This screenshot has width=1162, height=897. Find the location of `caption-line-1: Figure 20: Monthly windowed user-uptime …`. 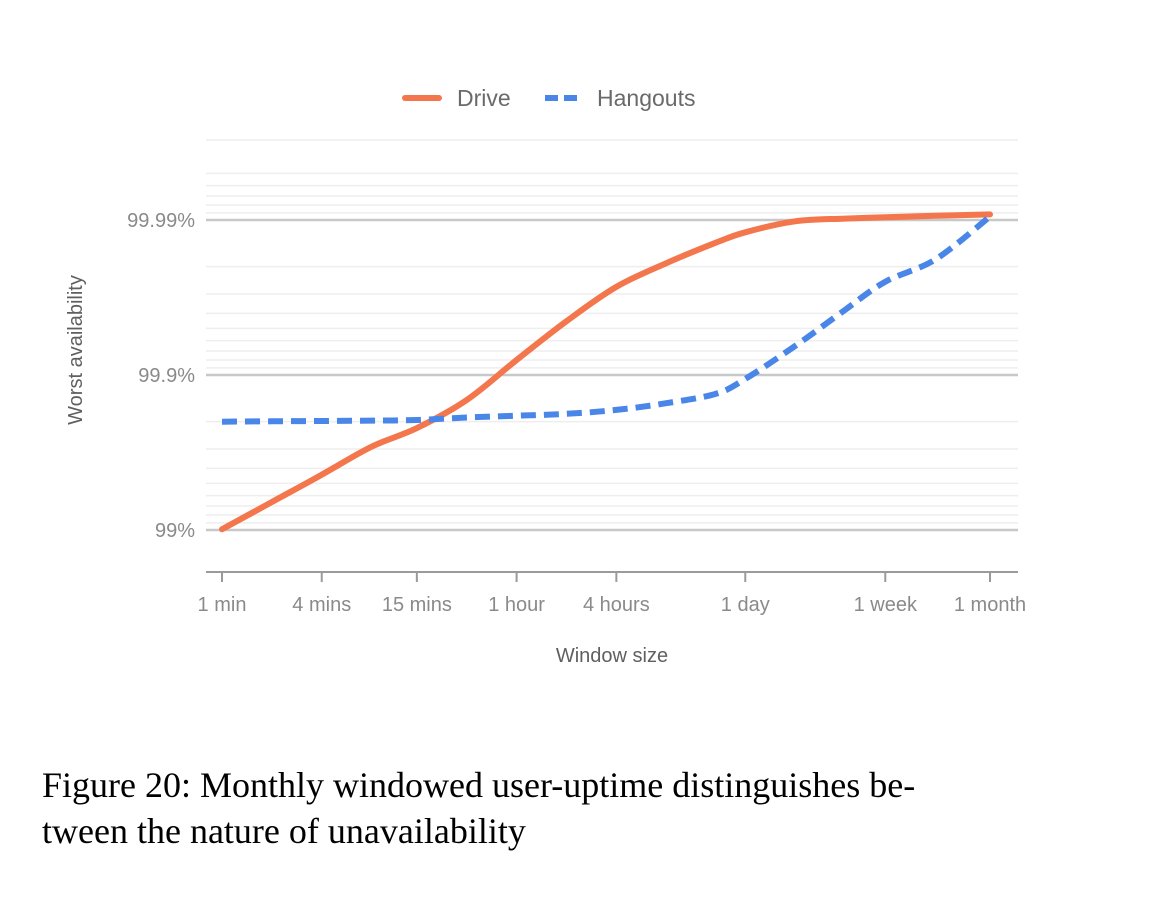

caption-line-1: Figure 20: Monthly windowed user-uptime … is located at coordinates (479, 785).